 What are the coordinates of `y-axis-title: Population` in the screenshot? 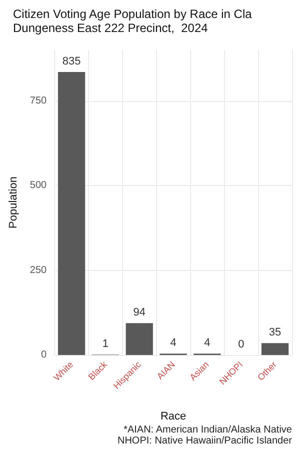 It's located at (14, 202).